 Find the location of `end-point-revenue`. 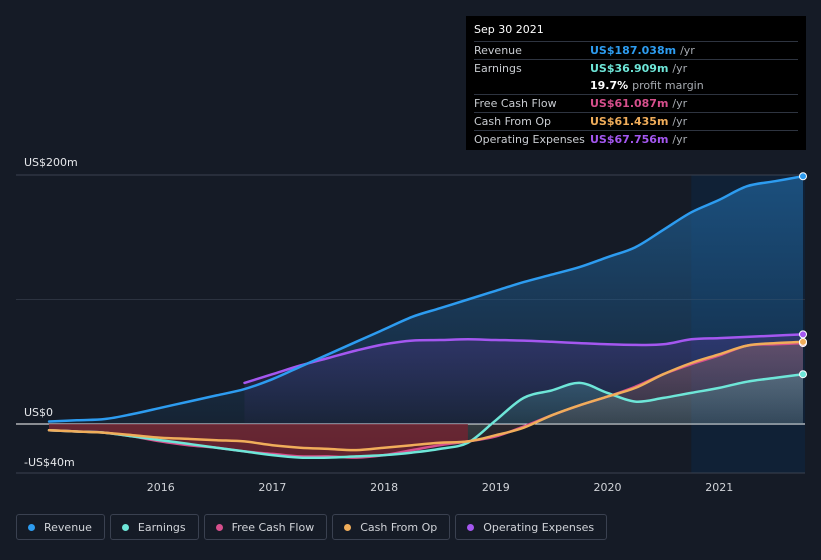

end-point-revenue is located at coordinates (803, 176).